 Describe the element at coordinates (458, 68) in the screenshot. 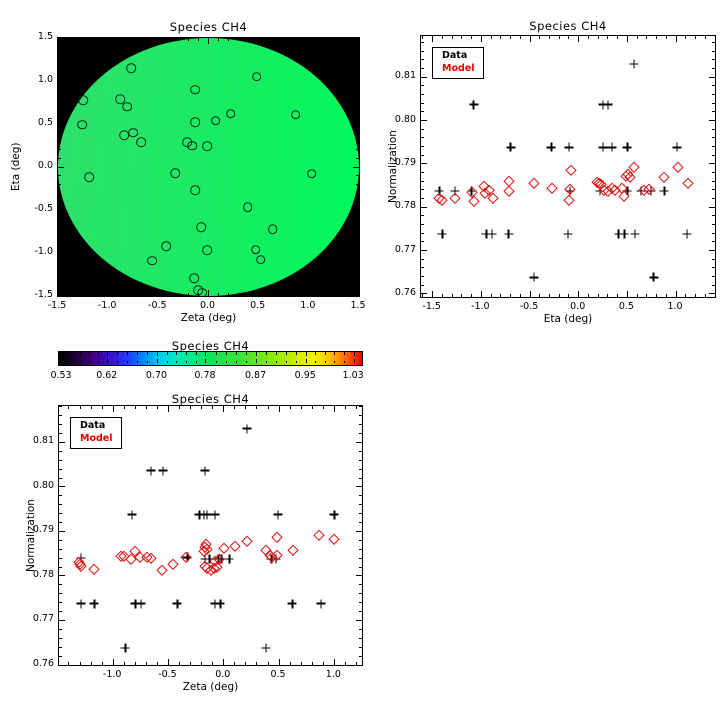

I see `legend-item: Model` at that location.